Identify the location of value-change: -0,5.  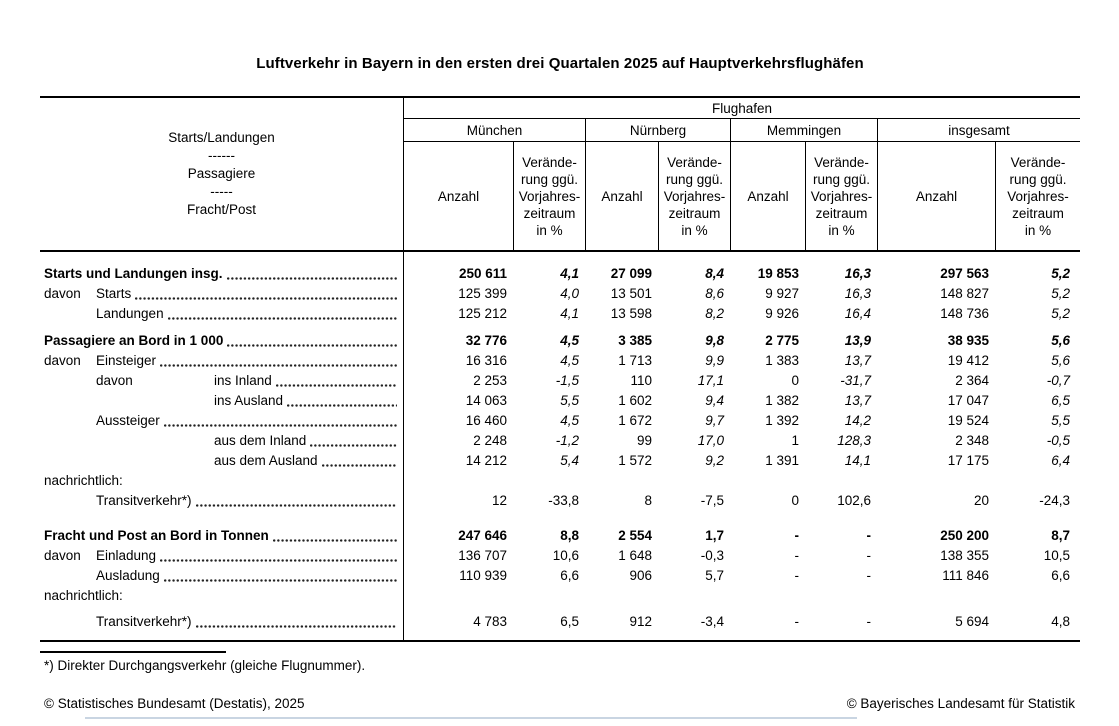
(1058, 440).